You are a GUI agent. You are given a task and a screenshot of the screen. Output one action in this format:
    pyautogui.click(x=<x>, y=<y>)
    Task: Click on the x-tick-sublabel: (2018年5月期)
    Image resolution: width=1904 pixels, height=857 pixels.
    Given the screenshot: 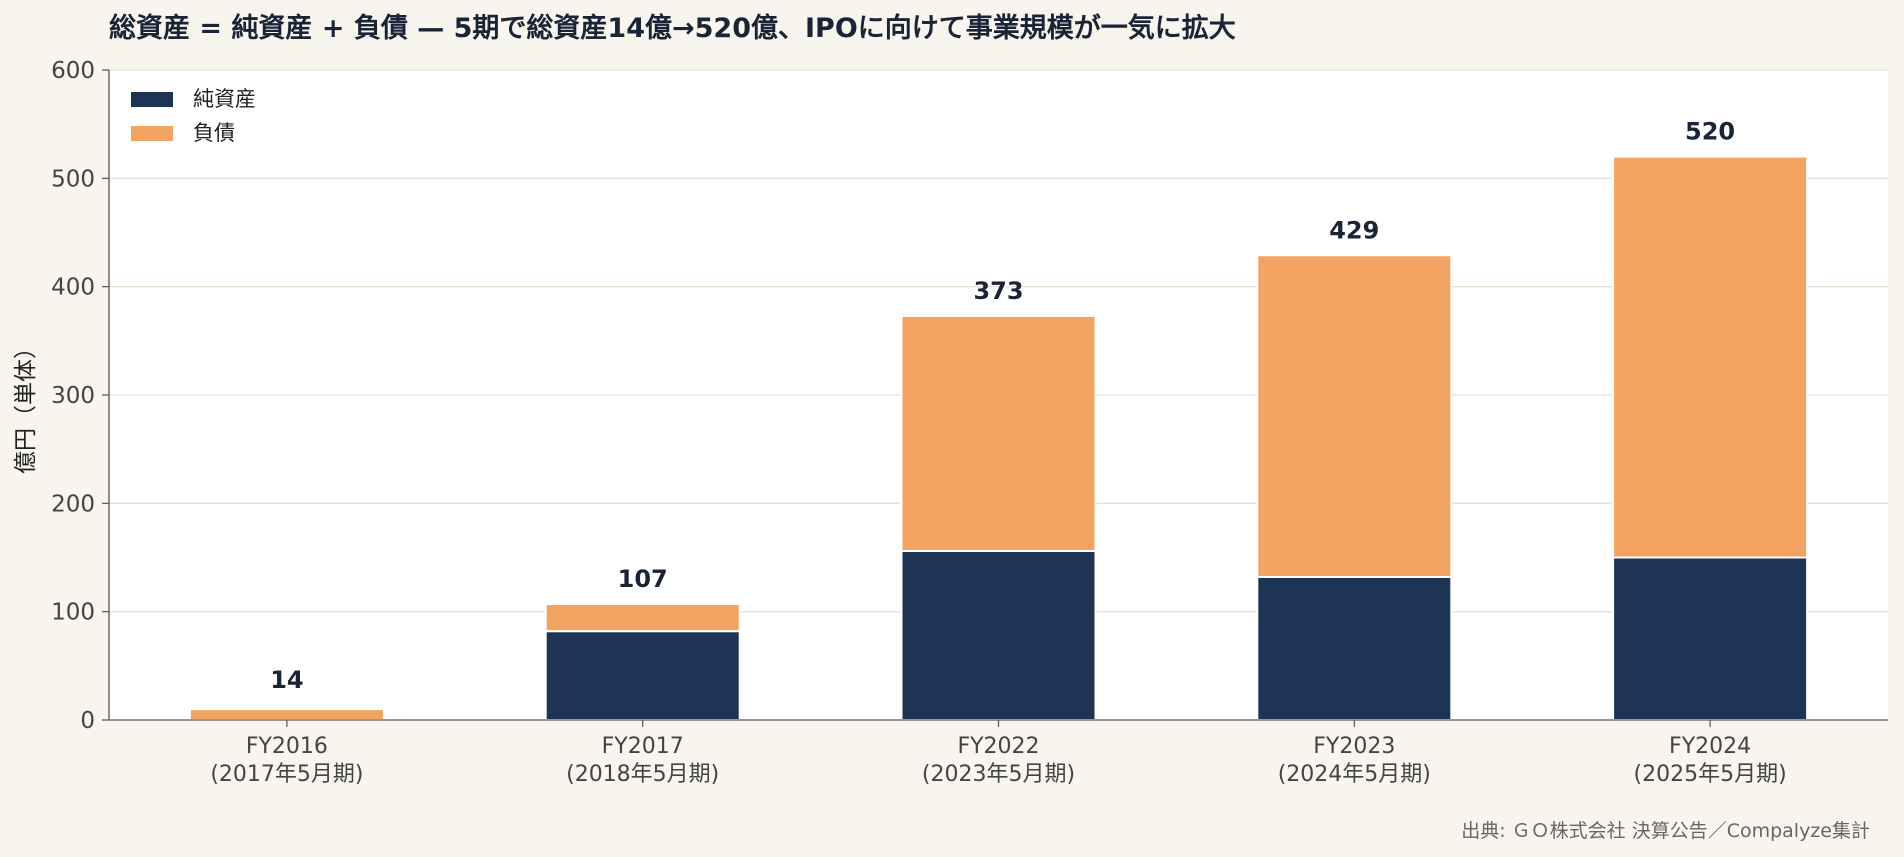 What is the action you would take?
    pyautogui.click(x=642, y=774)
    